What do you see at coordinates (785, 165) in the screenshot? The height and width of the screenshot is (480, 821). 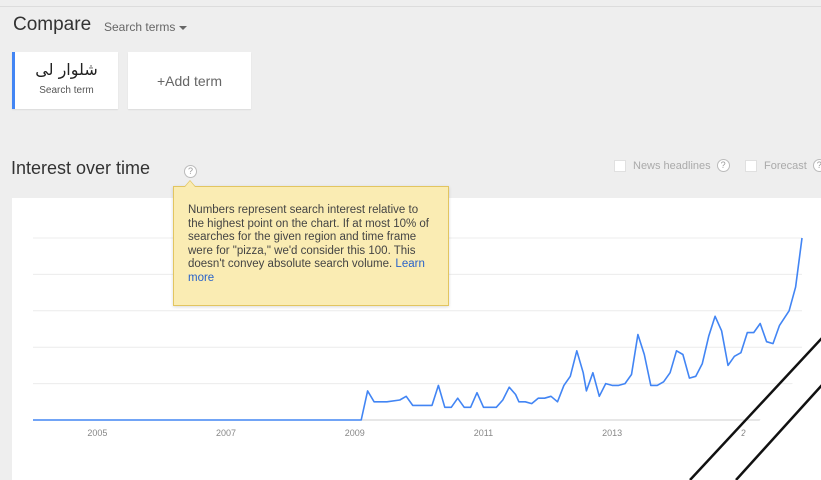 I see `forecast-label: Forecast` at bounding box center [785, 165].